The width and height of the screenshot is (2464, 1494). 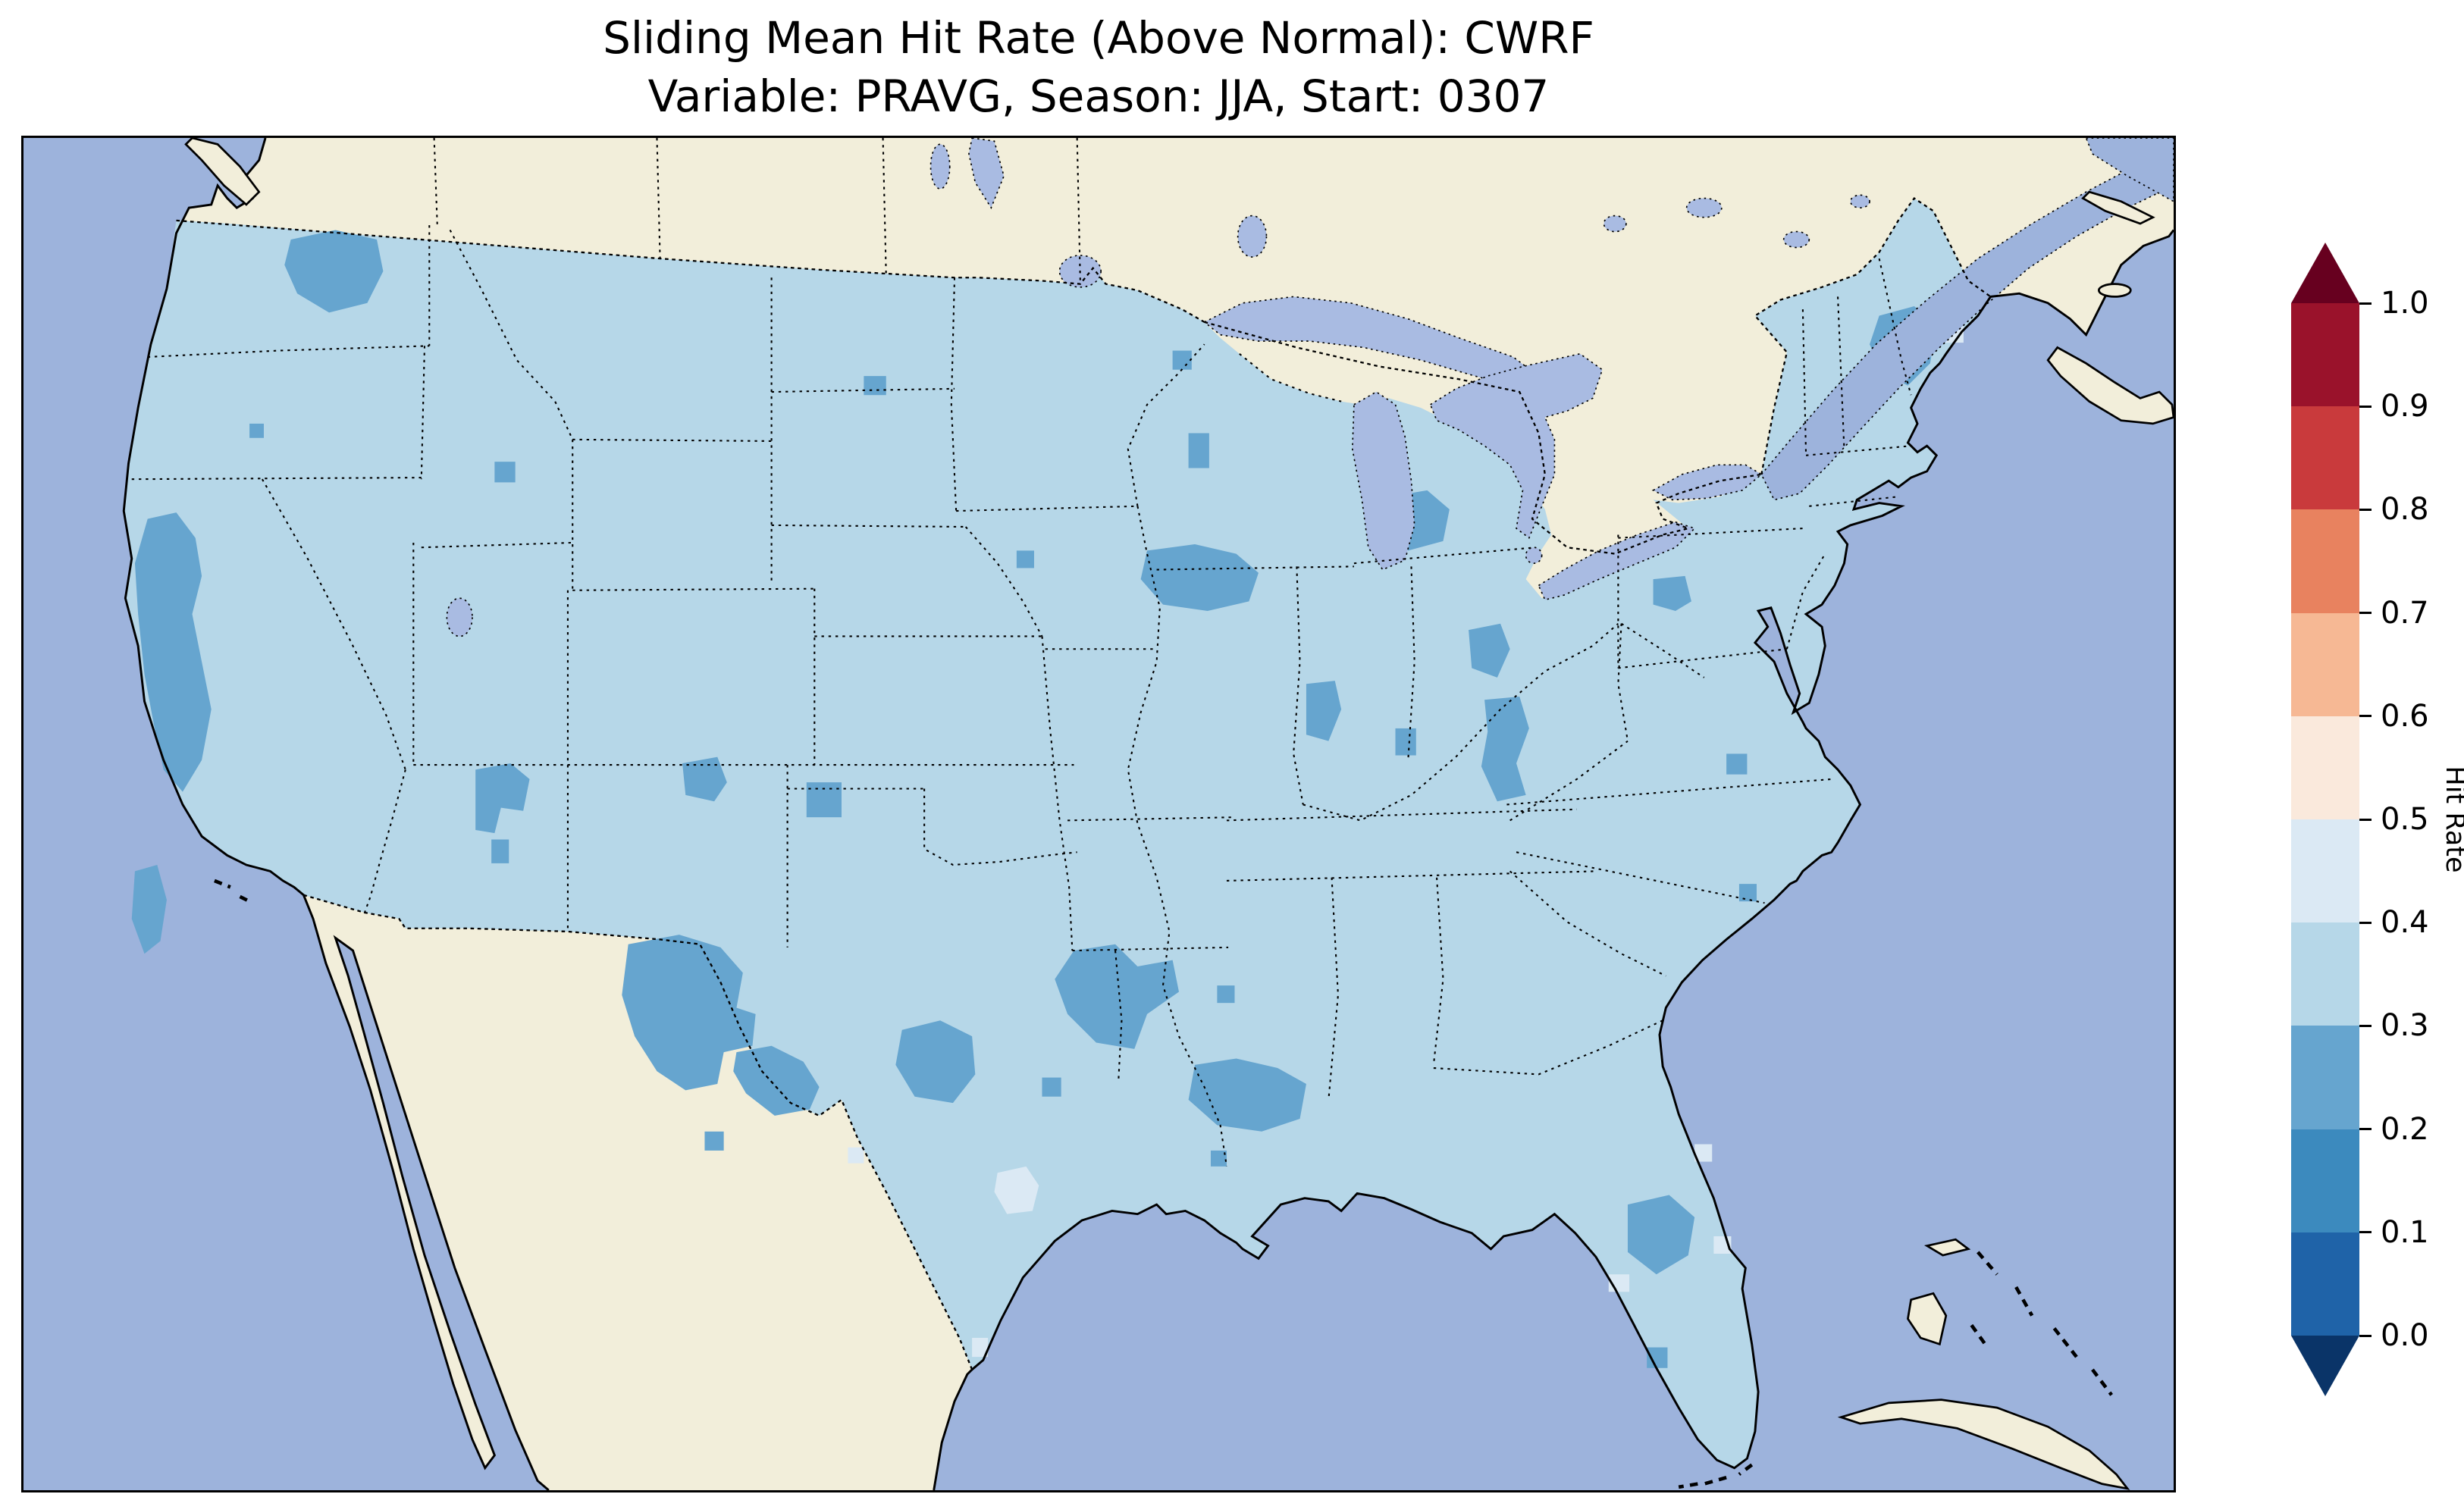 What do you see at coordinates (149, 909) in the screenshot?
I see `hit-rate-patch-socal-coast` at bounding box center [149, 909].